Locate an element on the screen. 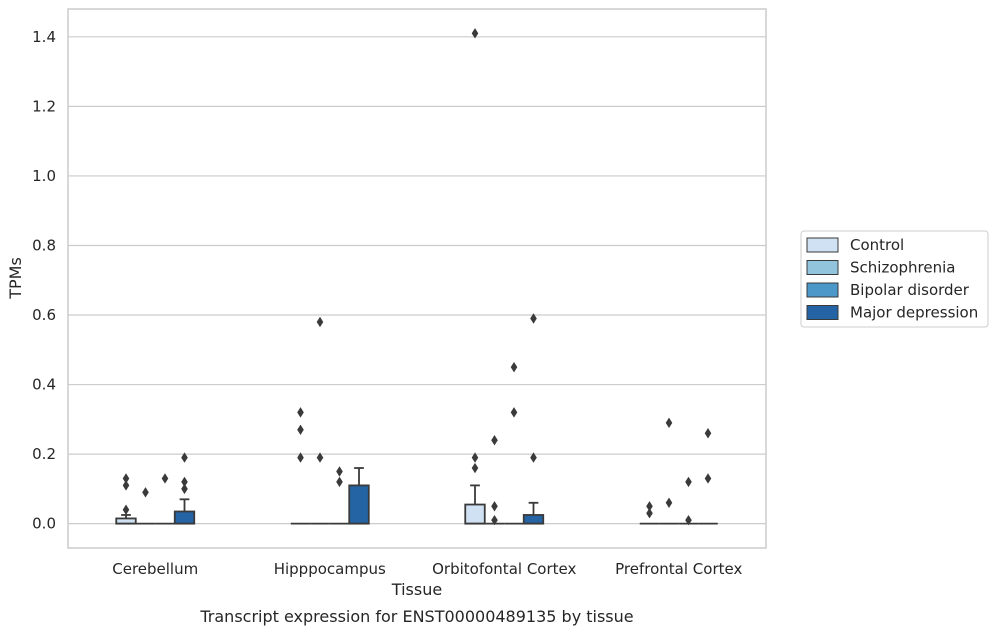  legend-label: Bipolar disorder is located at coordinates (910, 290).